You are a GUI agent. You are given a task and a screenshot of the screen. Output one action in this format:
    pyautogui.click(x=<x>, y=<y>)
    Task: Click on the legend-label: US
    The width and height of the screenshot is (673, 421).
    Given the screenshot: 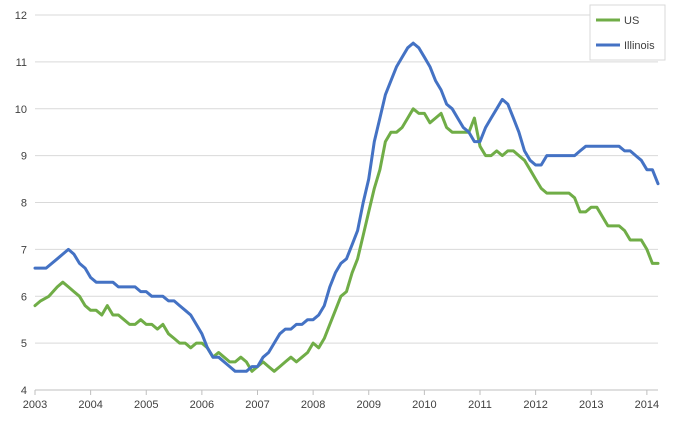 What is the action you would take?
    pyautogui.click(x=631, y=21)
    